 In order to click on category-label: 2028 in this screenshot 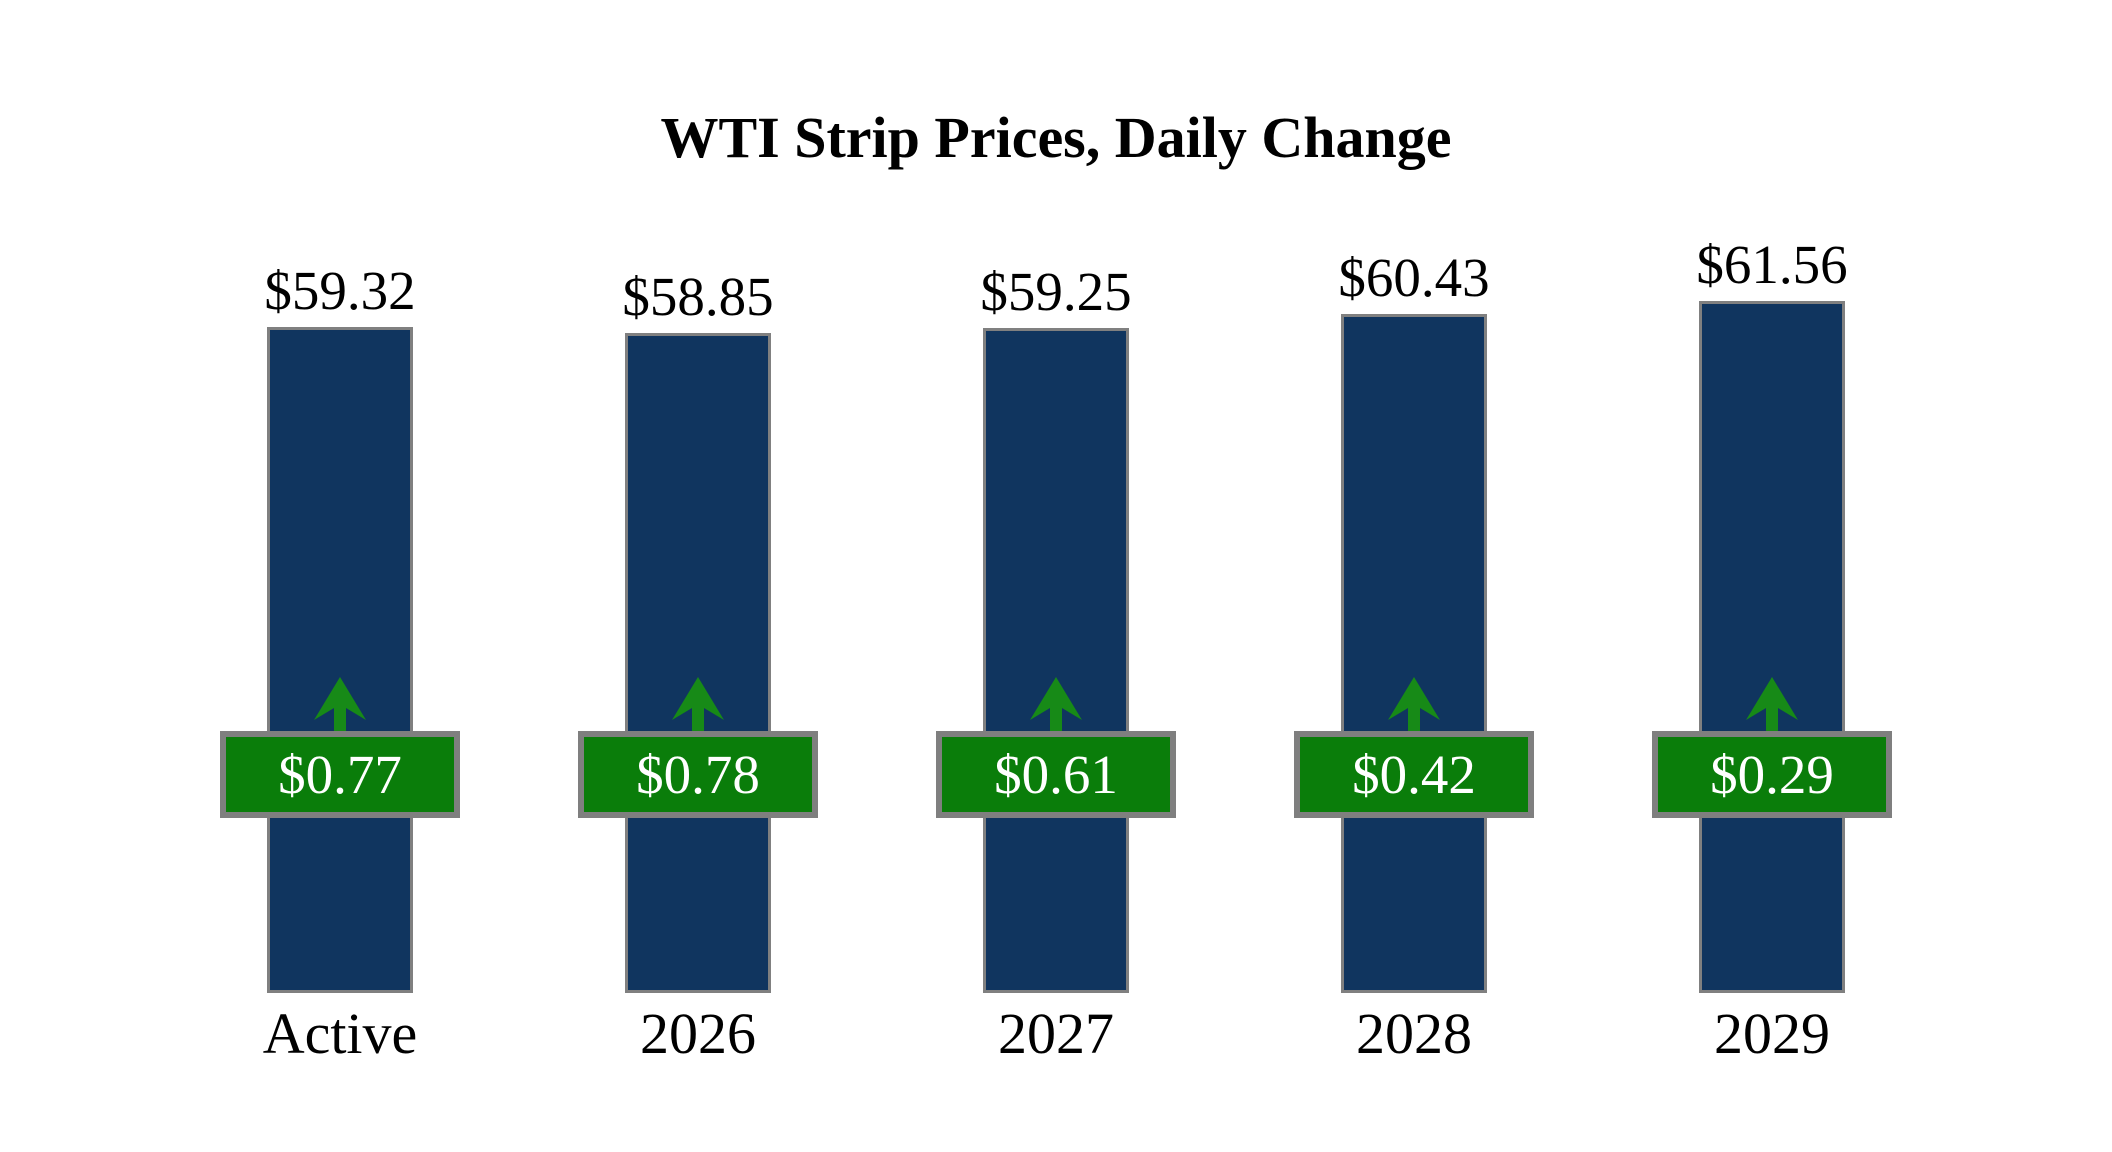, I will do `click(1414, 1033)`.